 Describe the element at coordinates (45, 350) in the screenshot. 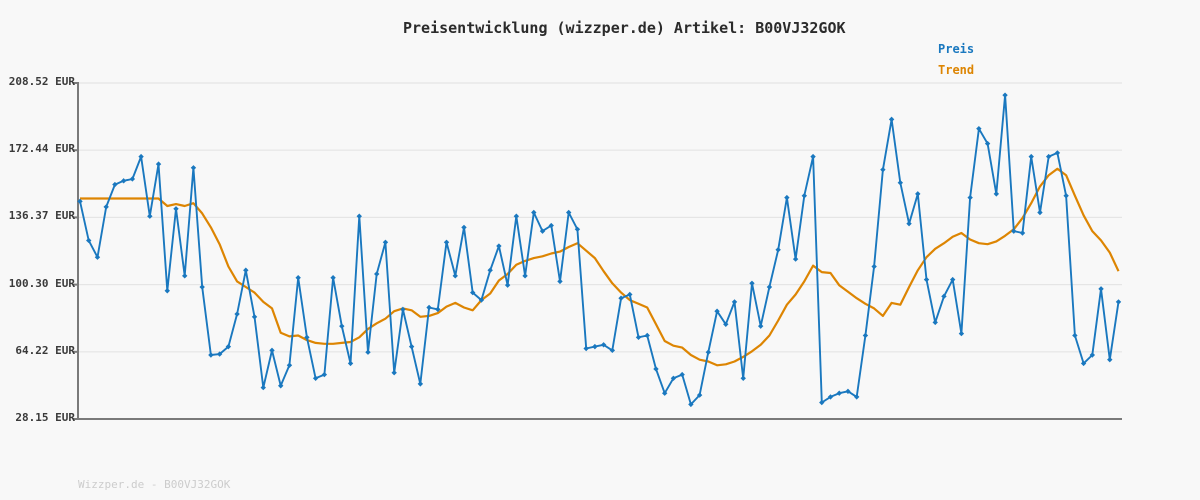

I see `y-axis-tick-label: 64.22 EUR` at that location.